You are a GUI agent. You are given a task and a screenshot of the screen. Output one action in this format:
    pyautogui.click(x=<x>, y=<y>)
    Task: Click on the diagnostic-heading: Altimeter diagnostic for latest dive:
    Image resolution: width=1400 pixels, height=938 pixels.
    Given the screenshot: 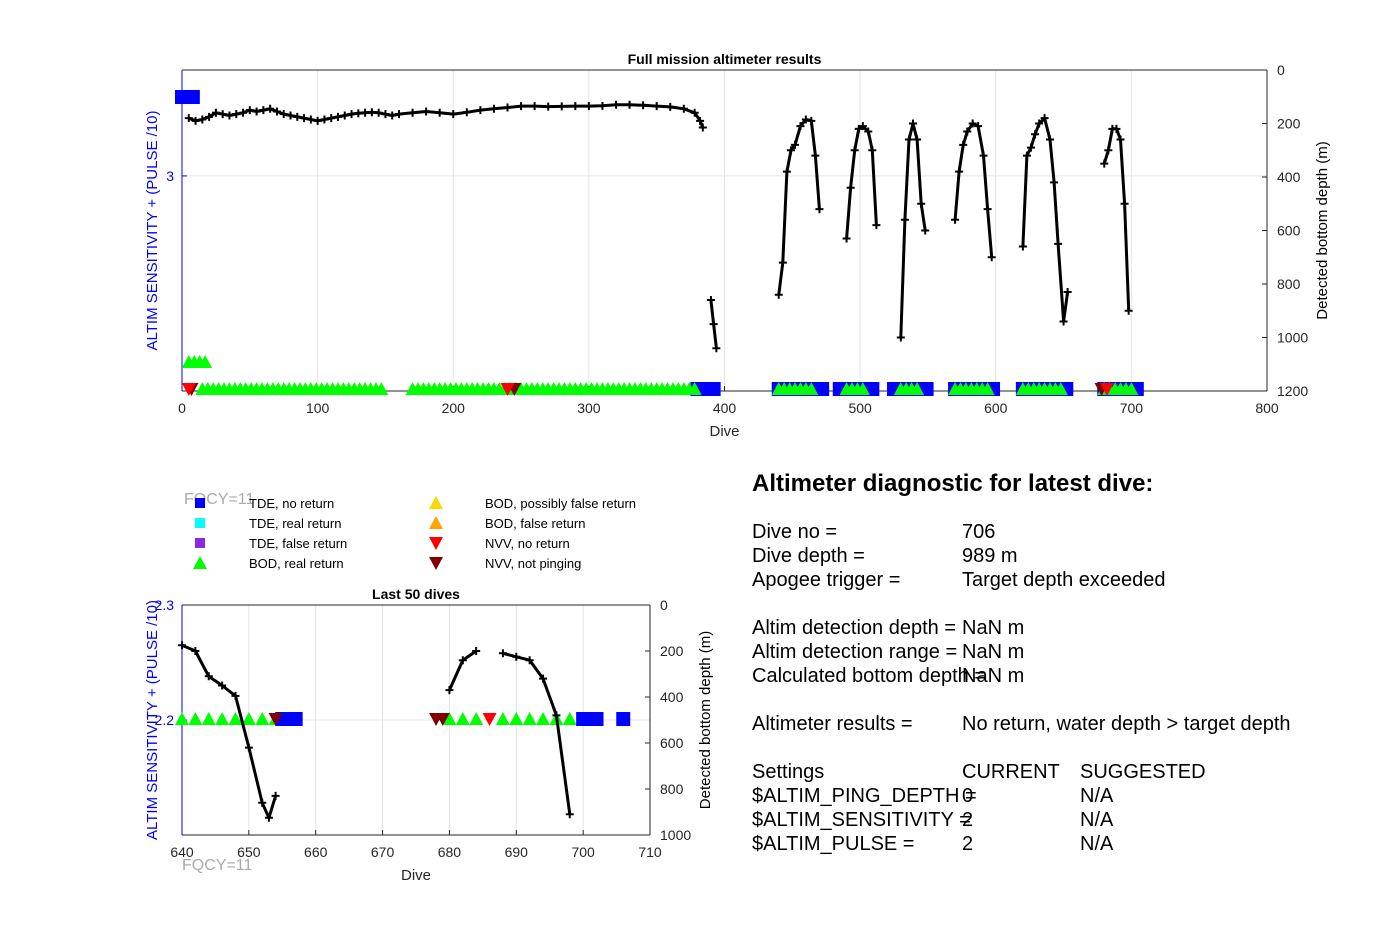 What is the action you would take?
    pyautogui.click(x=953, y=483)
    